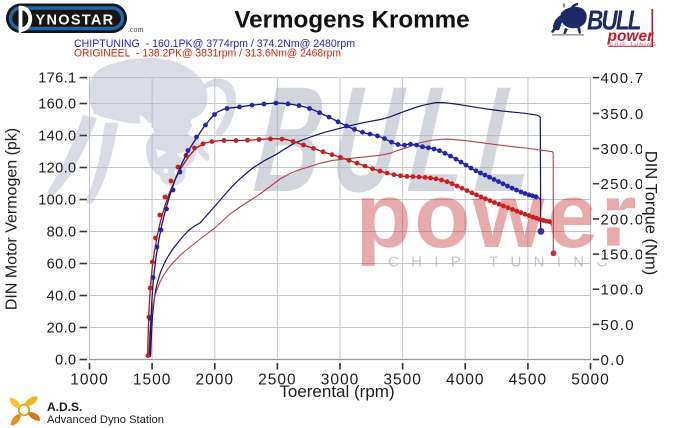  Describe the element at coordinates (623, 219) in the screenshot. I see `svg-text: 200.0` at that location.